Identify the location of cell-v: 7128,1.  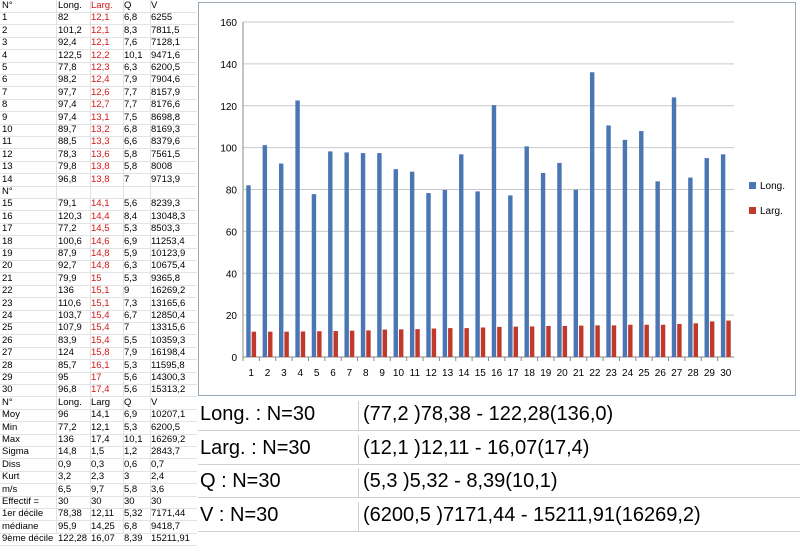
(166, 43).